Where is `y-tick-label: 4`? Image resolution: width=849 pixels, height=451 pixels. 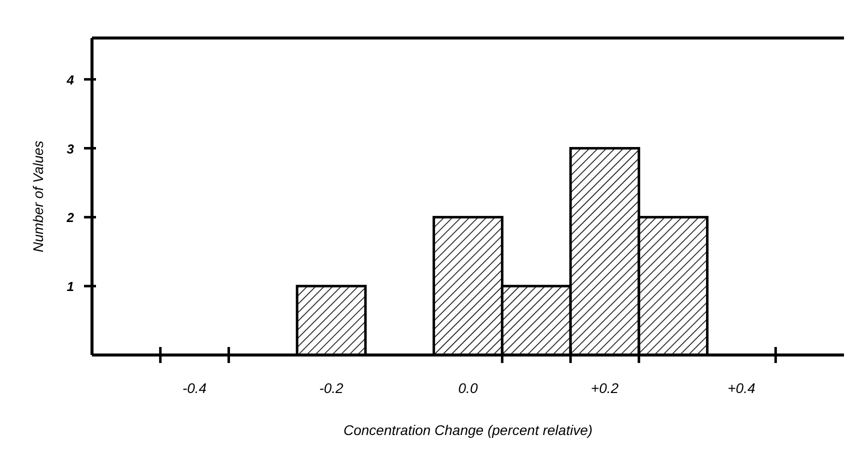 y-tick-label: 4 is located at coordinates (70, 80).